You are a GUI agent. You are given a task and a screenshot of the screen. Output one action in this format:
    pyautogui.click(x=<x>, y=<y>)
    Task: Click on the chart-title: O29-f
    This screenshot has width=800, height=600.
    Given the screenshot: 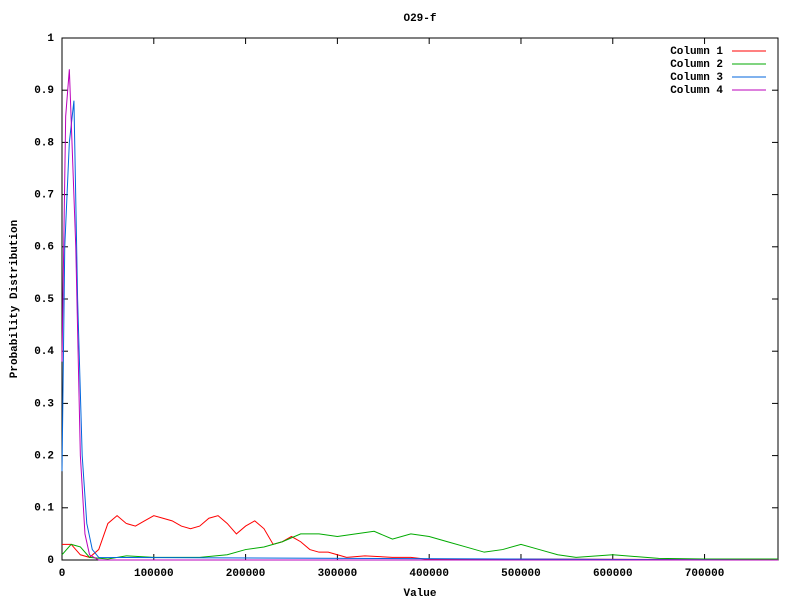 What is the action you would take?
    pyautogui.click(x=419, y=19)
    